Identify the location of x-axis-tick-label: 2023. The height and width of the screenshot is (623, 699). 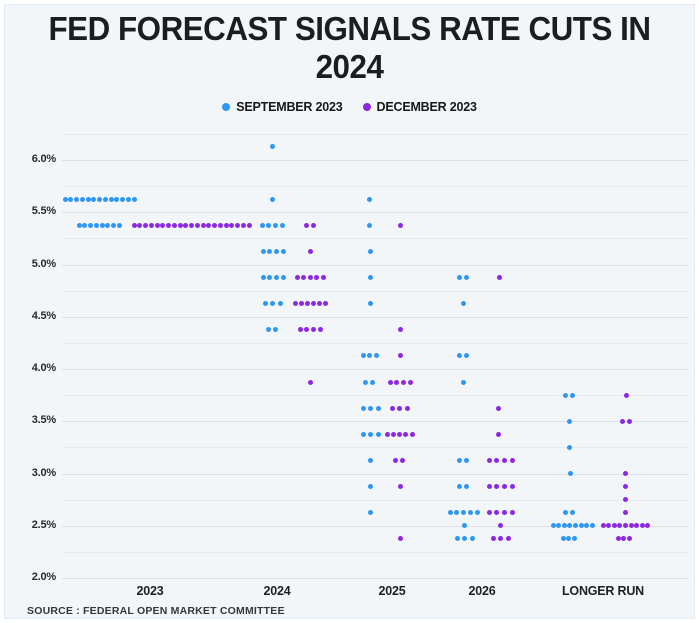
(150, 591).